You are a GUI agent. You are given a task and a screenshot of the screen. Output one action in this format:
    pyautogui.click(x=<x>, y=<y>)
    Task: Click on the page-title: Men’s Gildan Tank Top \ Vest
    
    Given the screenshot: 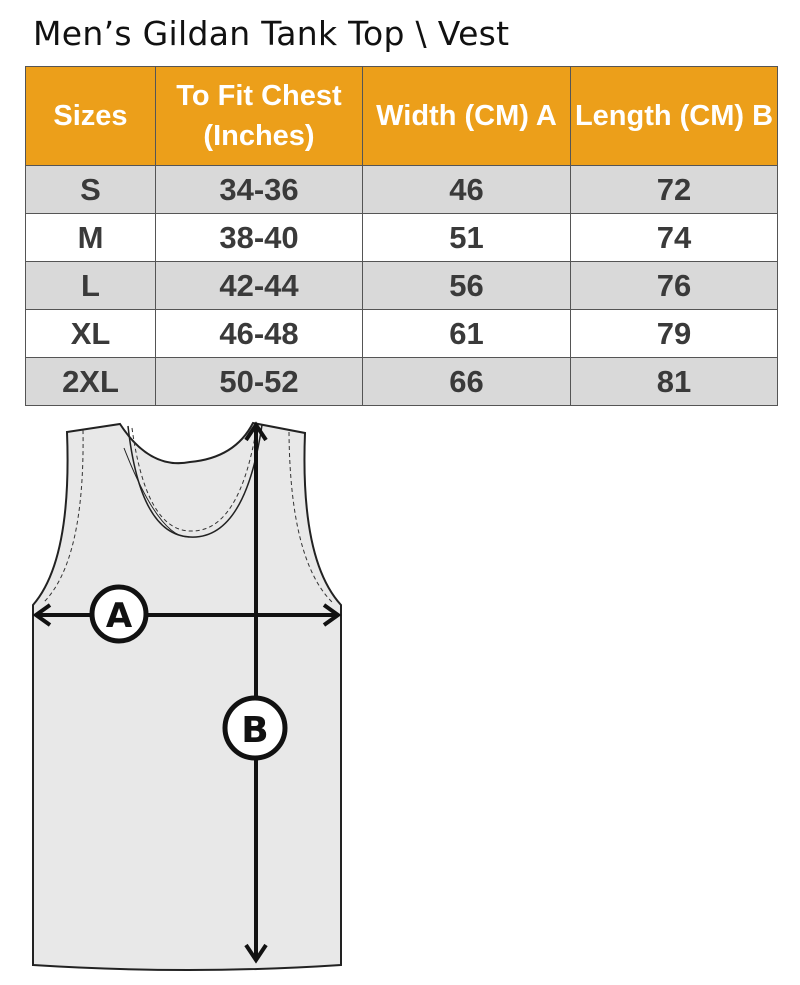 What is the action you would take?
    pyautogui.click(x=271, y=33)
    